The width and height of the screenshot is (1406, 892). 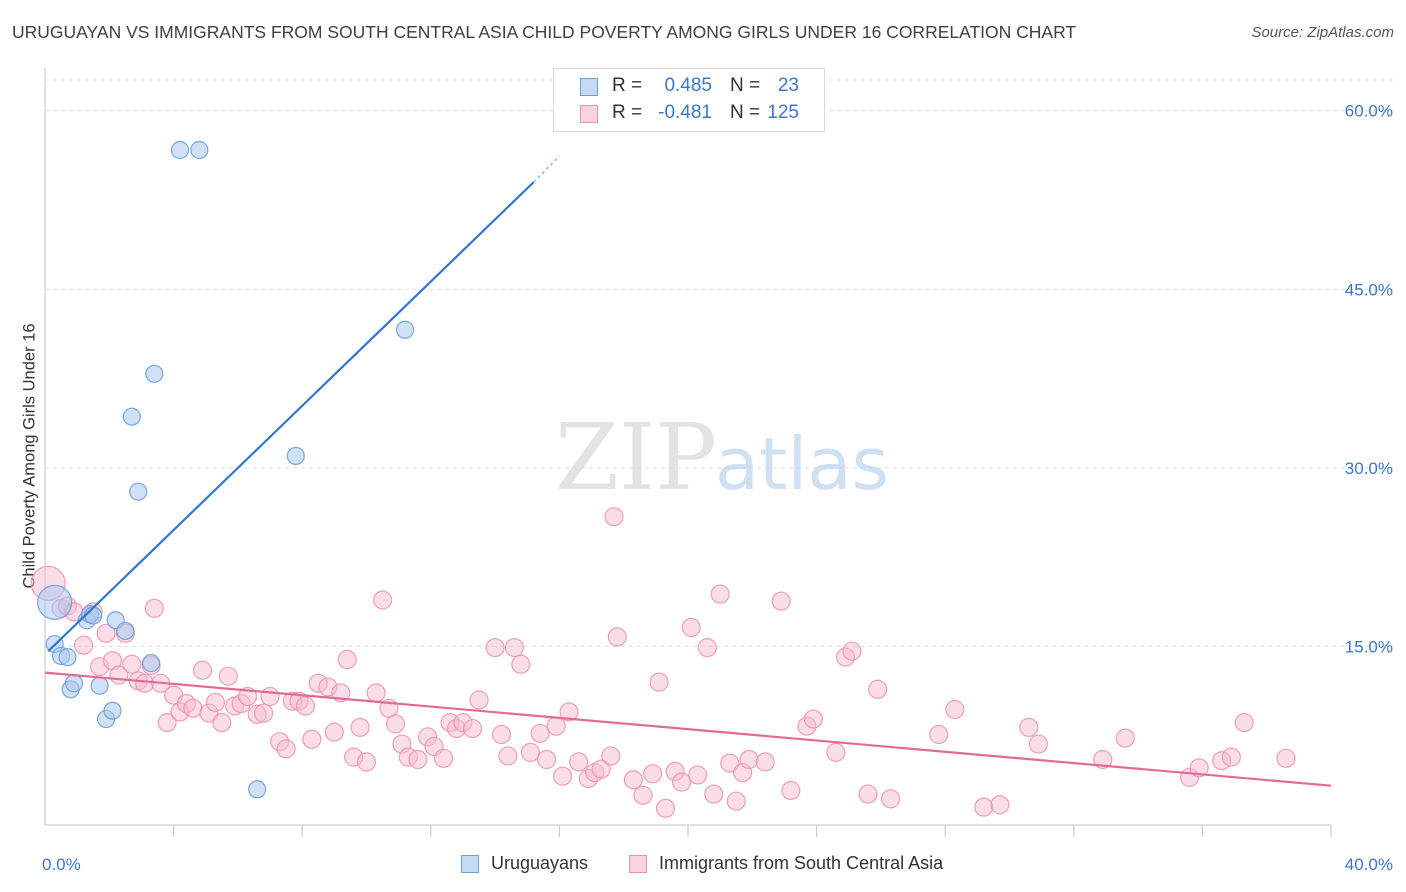 What do you see at coordinates (1369, 468) in the screenshot?
I see `y-tick-label: 30.0%` at bounding box center [1369, 468].